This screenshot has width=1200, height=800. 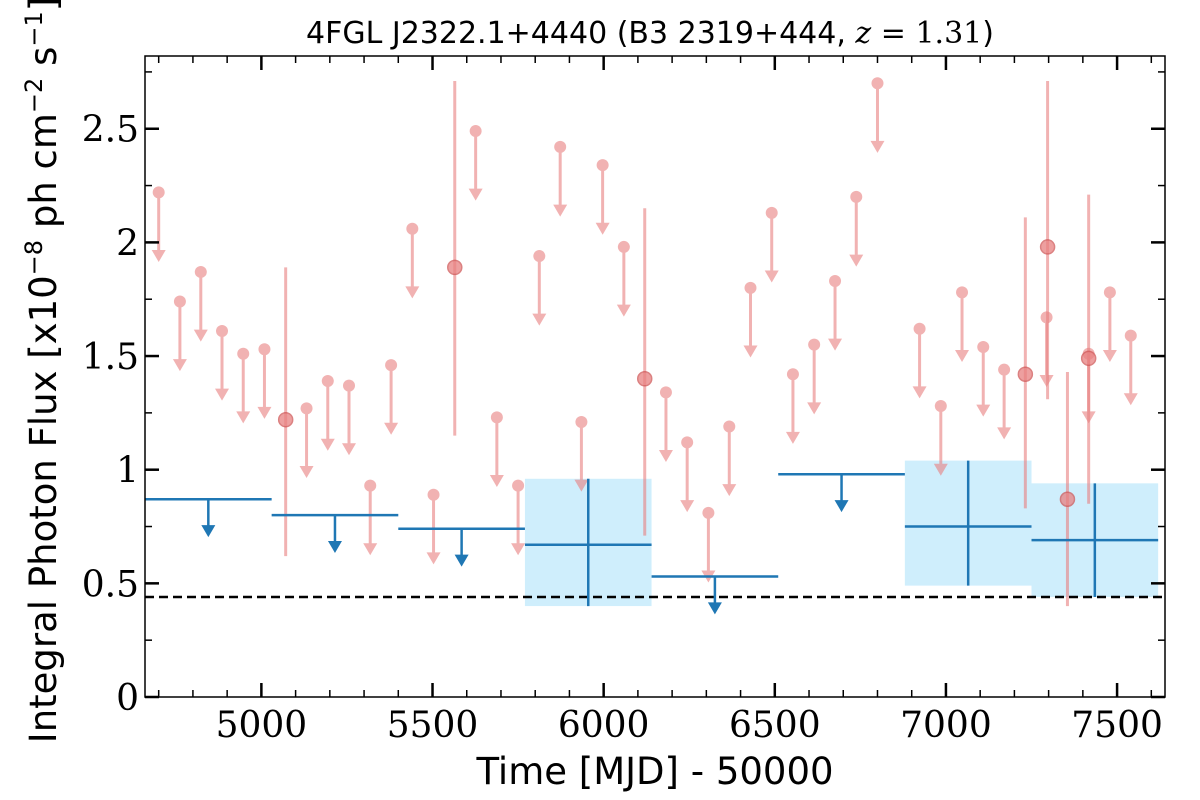 What do you see at coordinates (127, 471) in the screenshot?
I see `y-tick-label: 1` at bounding box center [127, 471].